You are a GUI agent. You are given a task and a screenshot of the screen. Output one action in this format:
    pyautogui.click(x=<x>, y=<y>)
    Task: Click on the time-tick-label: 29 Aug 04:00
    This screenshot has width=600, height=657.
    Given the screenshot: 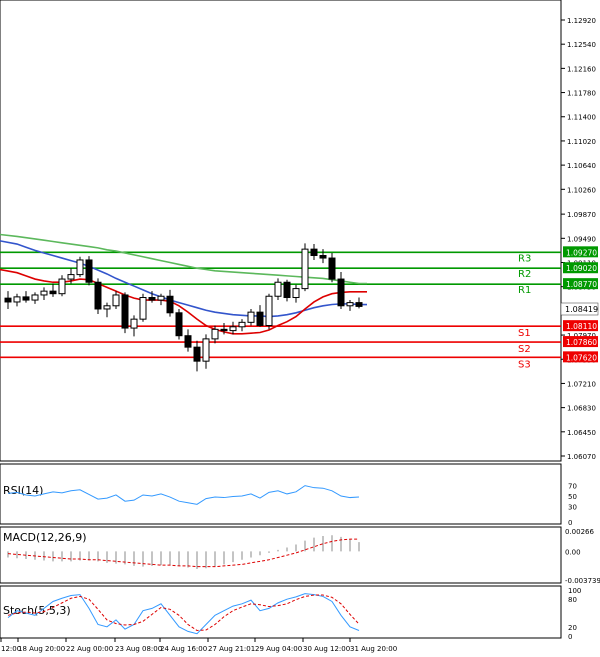 What is the action you would take?
    pyautogui.click(x=278, y=649)
    